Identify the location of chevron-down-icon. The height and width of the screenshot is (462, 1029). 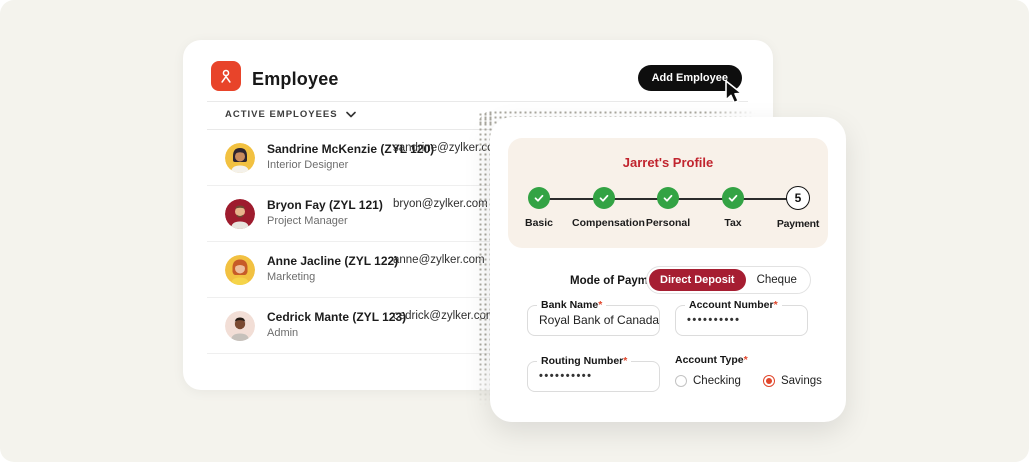
(350, 114).